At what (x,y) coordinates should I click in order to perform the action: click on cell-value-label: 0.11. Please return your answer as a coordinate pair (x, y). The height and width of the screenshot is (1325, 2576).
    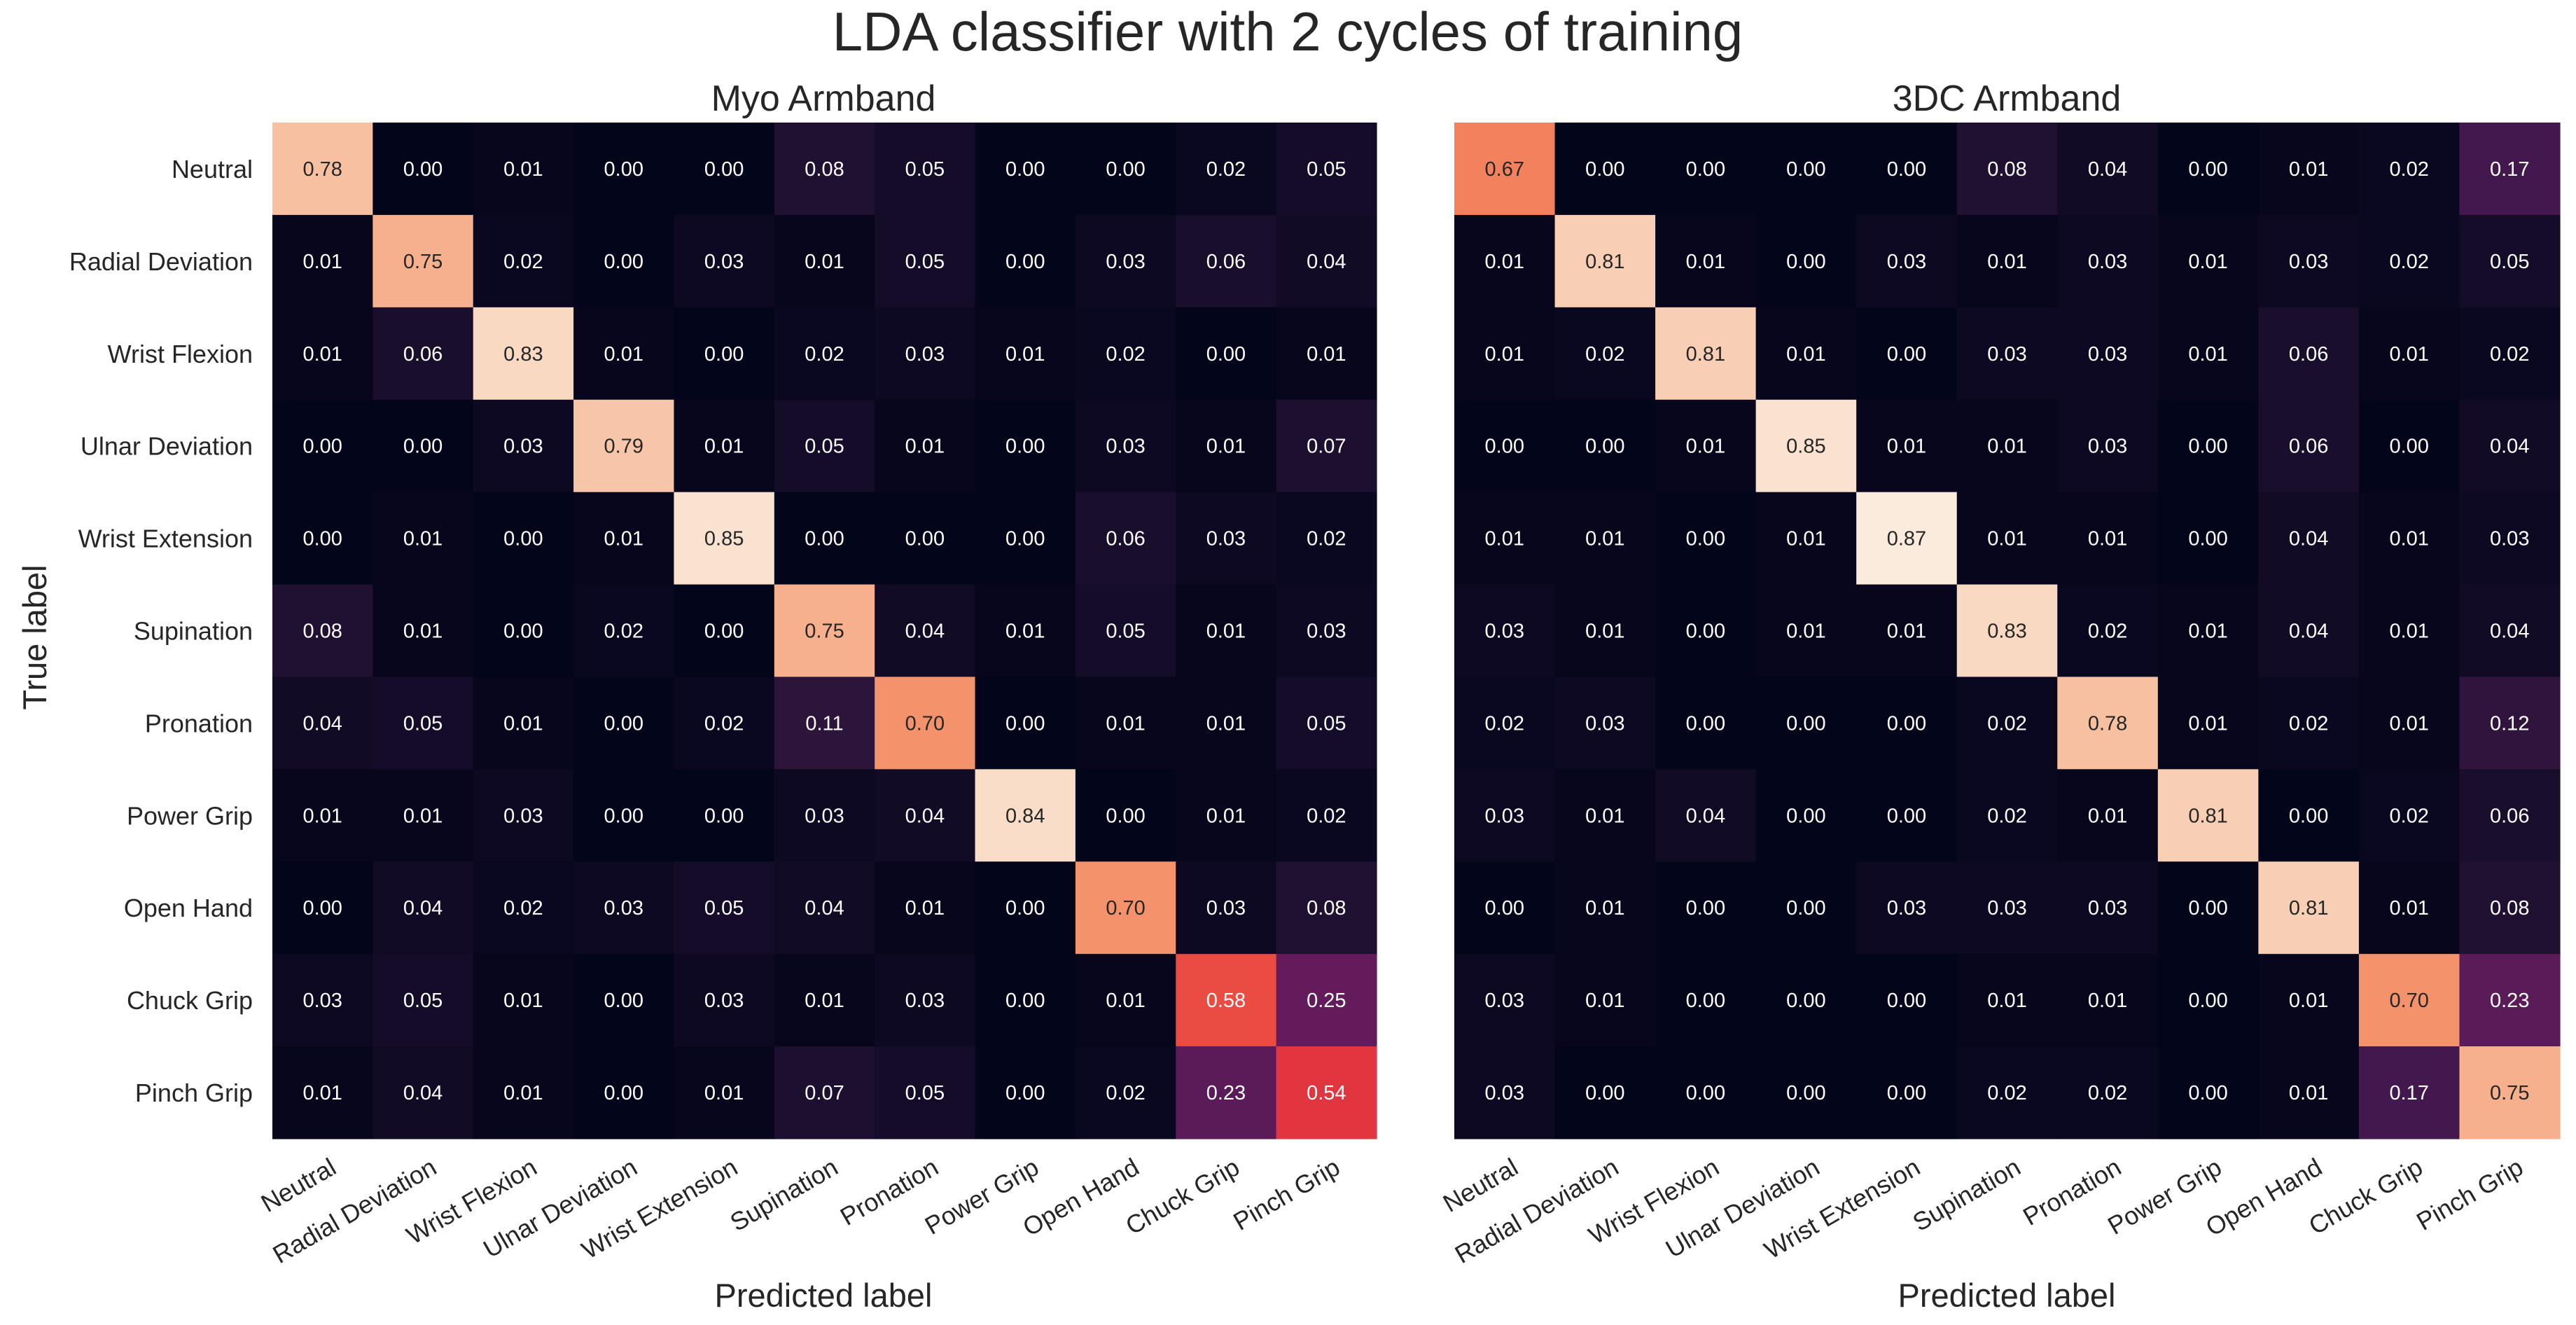
    Looking at the image, I should click on (824, 723).